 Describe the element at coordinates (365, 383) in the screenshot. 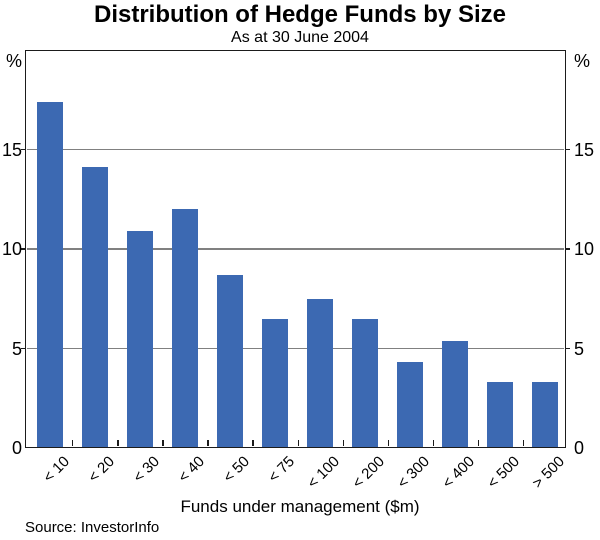

I see `bar-<200` at that location.